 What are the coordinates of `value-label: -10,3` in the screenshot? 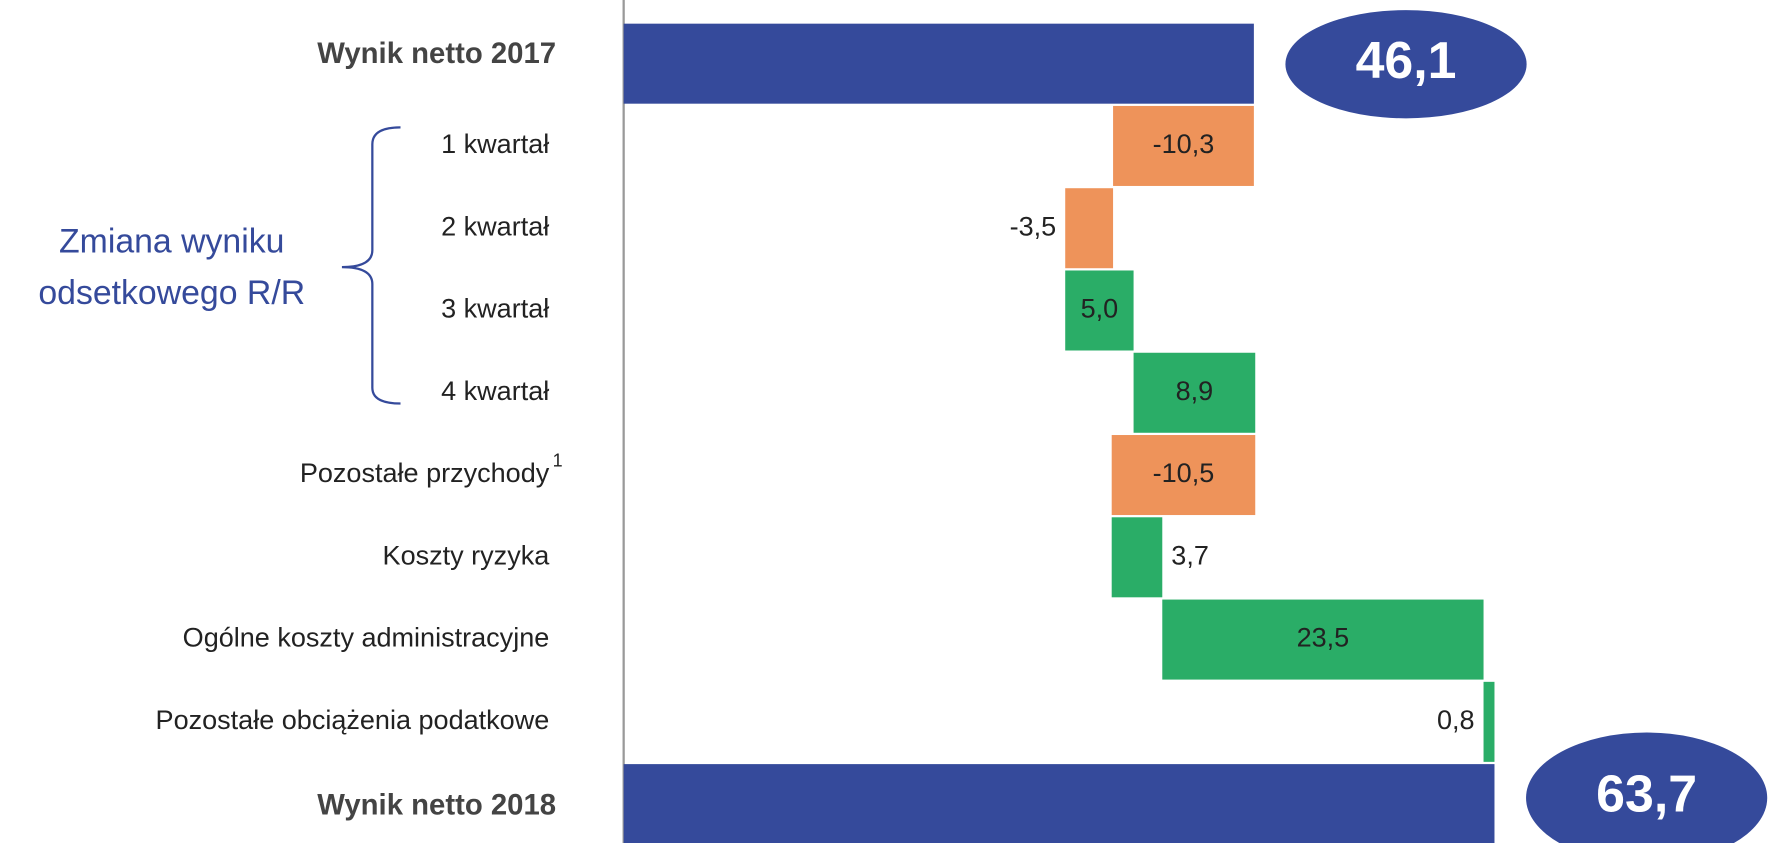 It's located at (1184, 144).